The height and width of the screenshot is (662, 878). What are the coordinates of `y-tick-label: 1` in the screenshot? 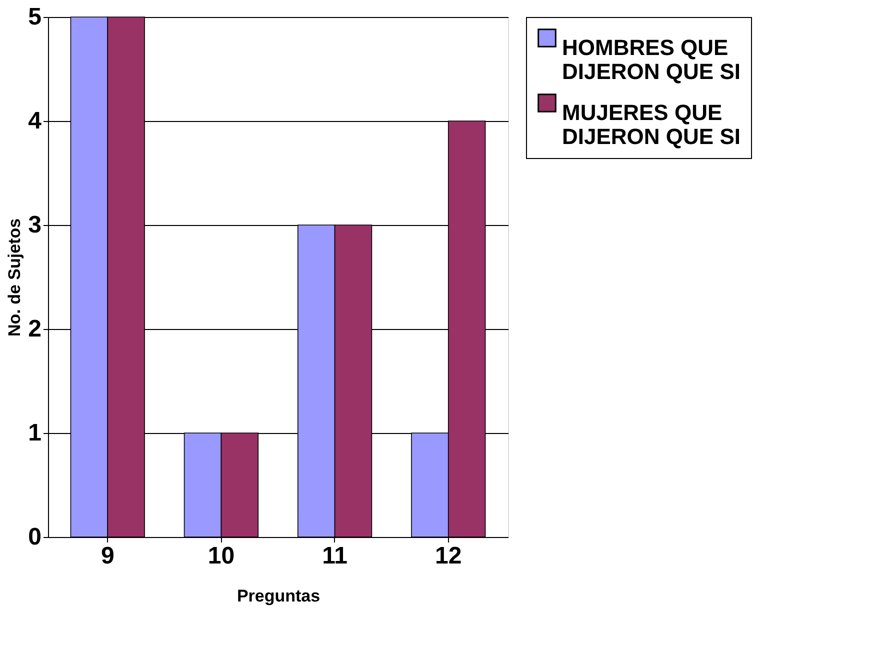 It's located at (35, 433).